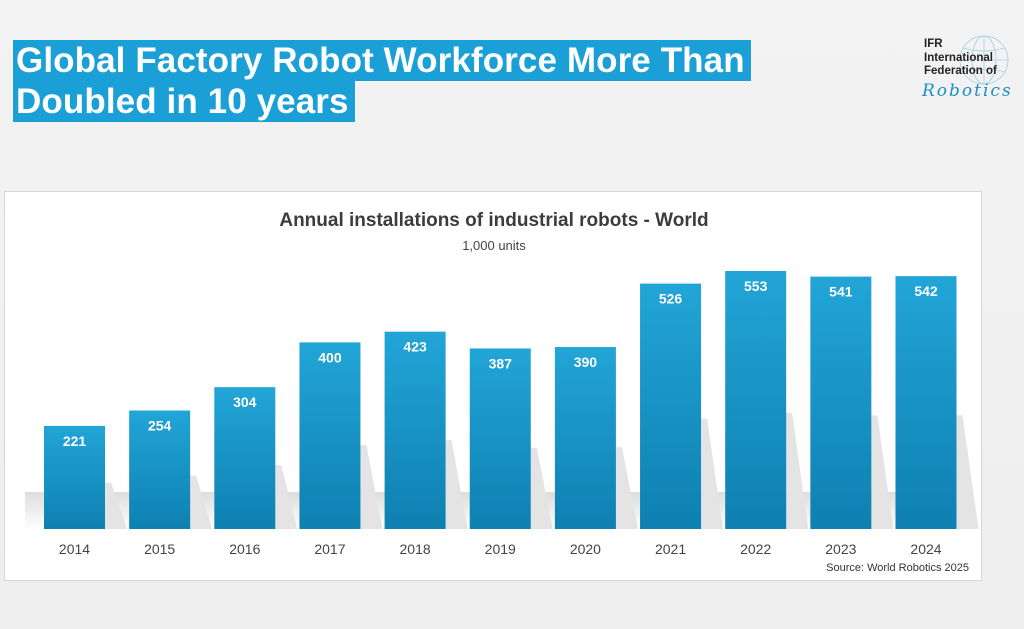 The image size is (1024, 629). I want to click on logo-text-line-1: IFR, so click(933, 44).